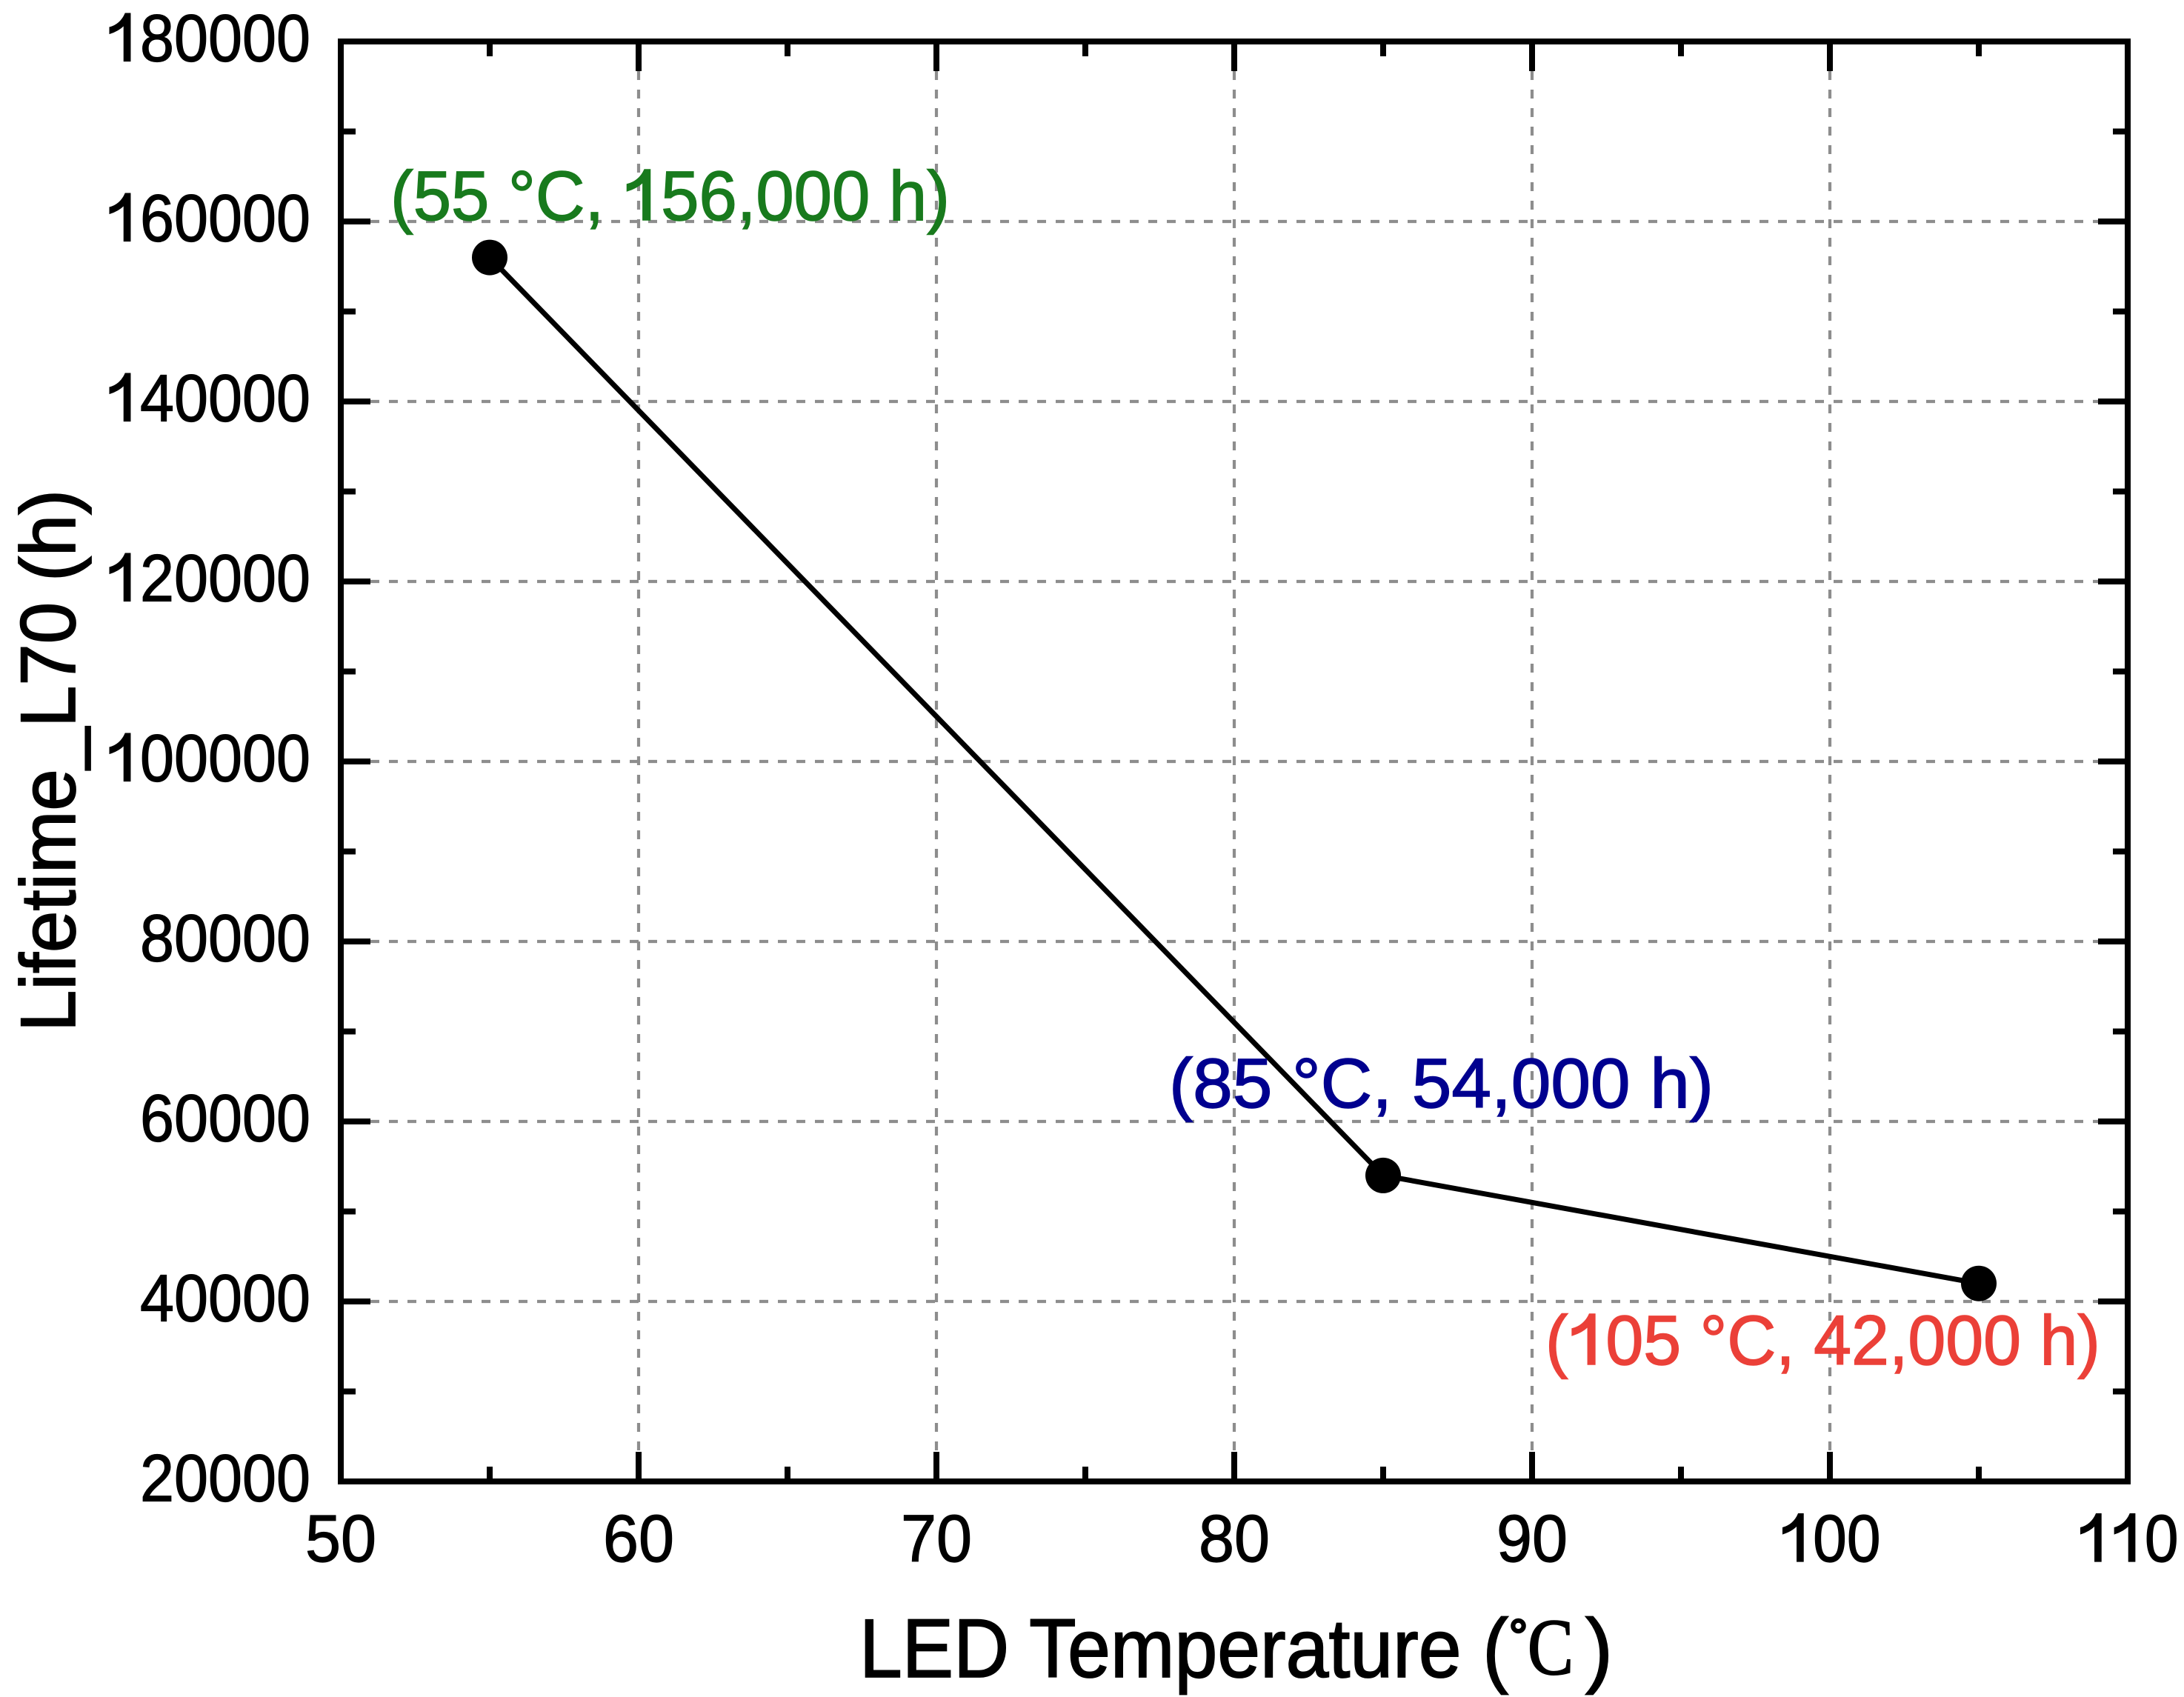 The height and width of the screenshot is (1697, 2184). Describe the element at coordinates (1234, 1538) in the screenshot. I see `svg-text: 80` at that location.